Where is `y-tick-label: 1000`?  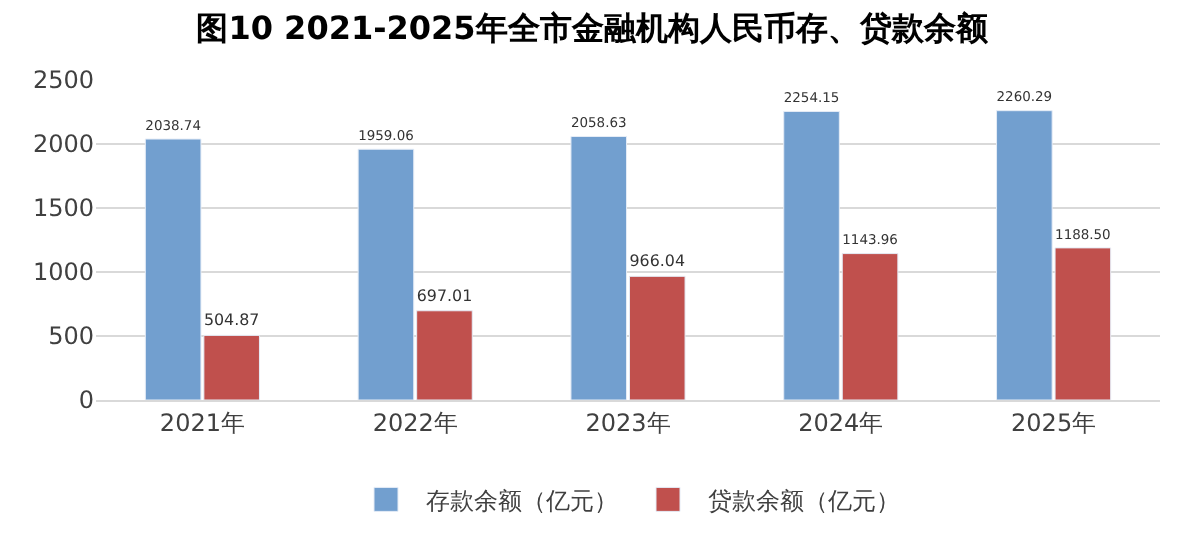
y-tick-label: 1000 is located at coordinates (63, 272).